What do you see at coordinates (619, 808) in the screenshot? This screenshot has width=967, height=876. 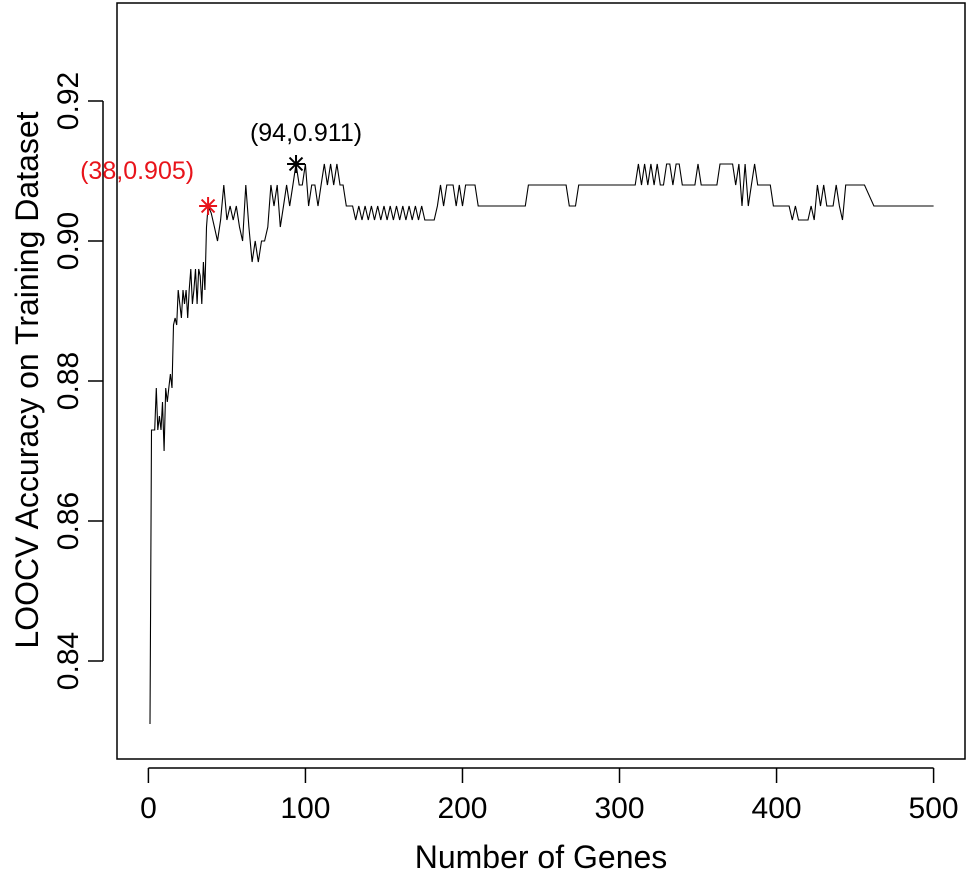 I see `x-tick-label: 300` at bounding box center [619, 808].